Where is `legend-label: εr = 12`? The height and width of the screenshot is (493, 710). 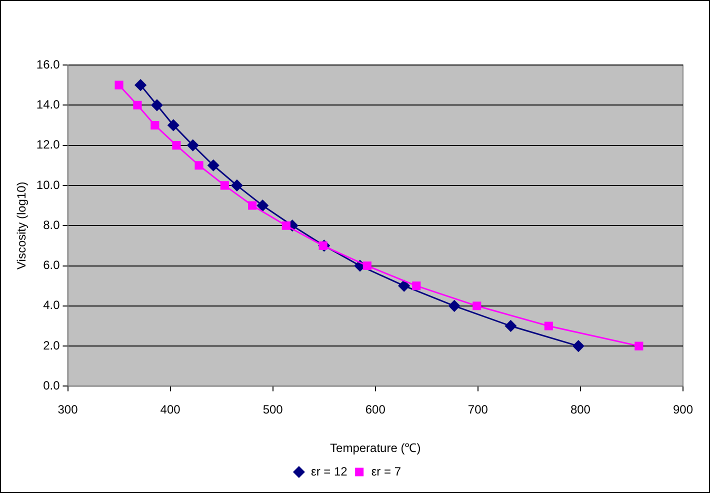 legend-label: εr = 12 is located at coordinates (329, 471).